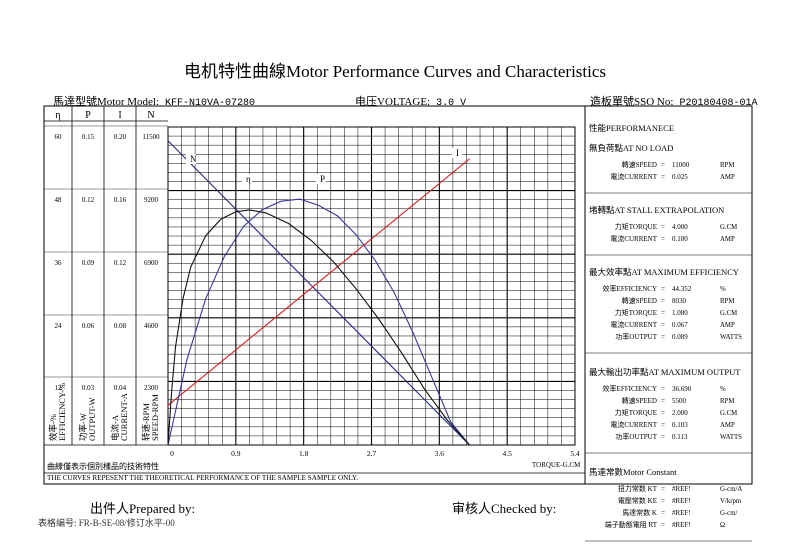 This screenshot has width=790, height=559. What do you see at coordinates (155, 417) in the screenshot?
I see `axis-label-line: SPEED-RPM` at bounding box center [155, 417].